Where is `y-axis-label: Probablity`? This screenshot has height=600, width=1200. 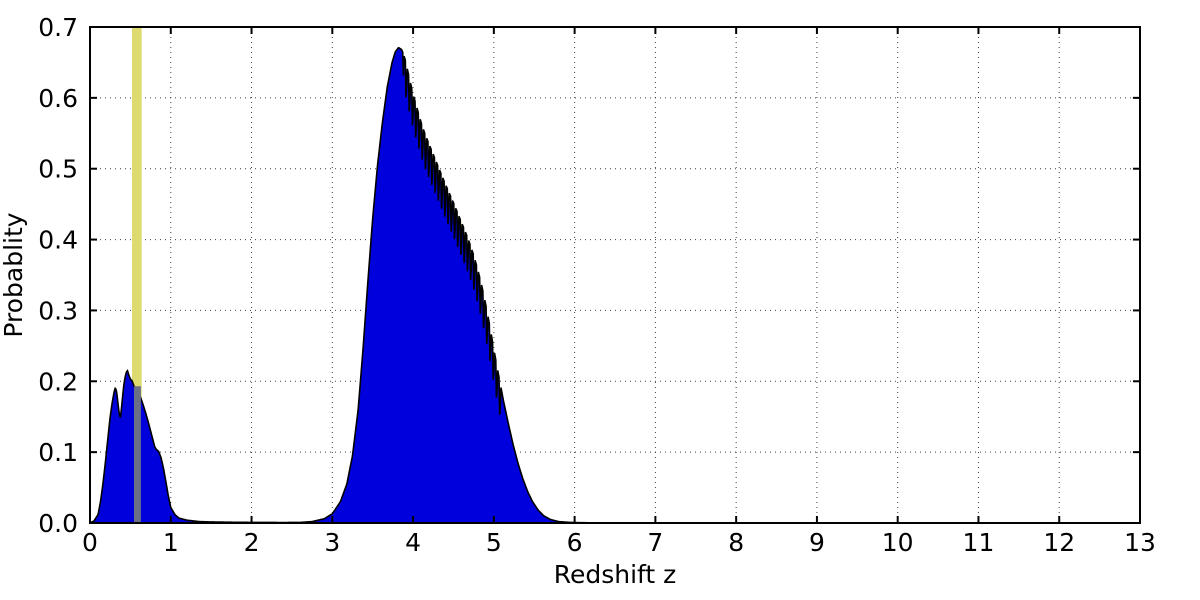 y-axis-label: Probablity is located at coordinates (14, 274).